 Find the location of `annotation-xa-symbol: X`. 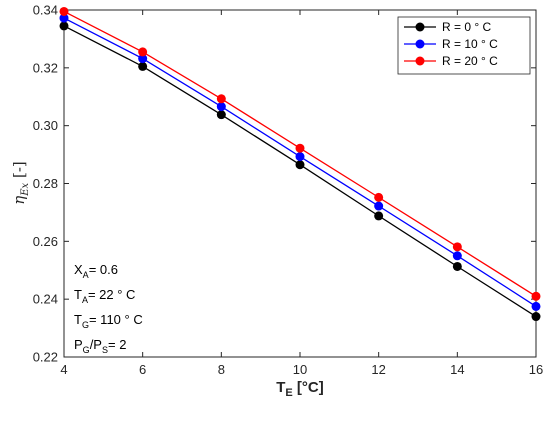

annotation-xa-symbol: X is located at coordinates (78, 269).